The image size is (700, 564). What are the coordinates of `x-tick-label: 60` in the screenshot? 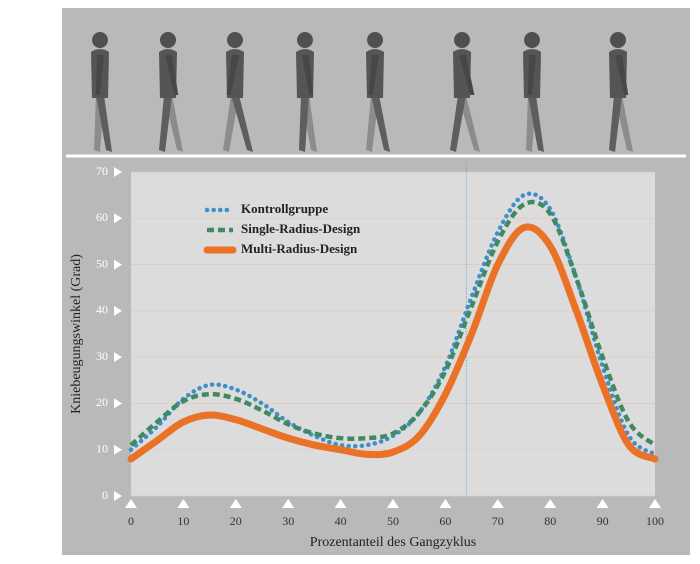 It's located at (445, 521).